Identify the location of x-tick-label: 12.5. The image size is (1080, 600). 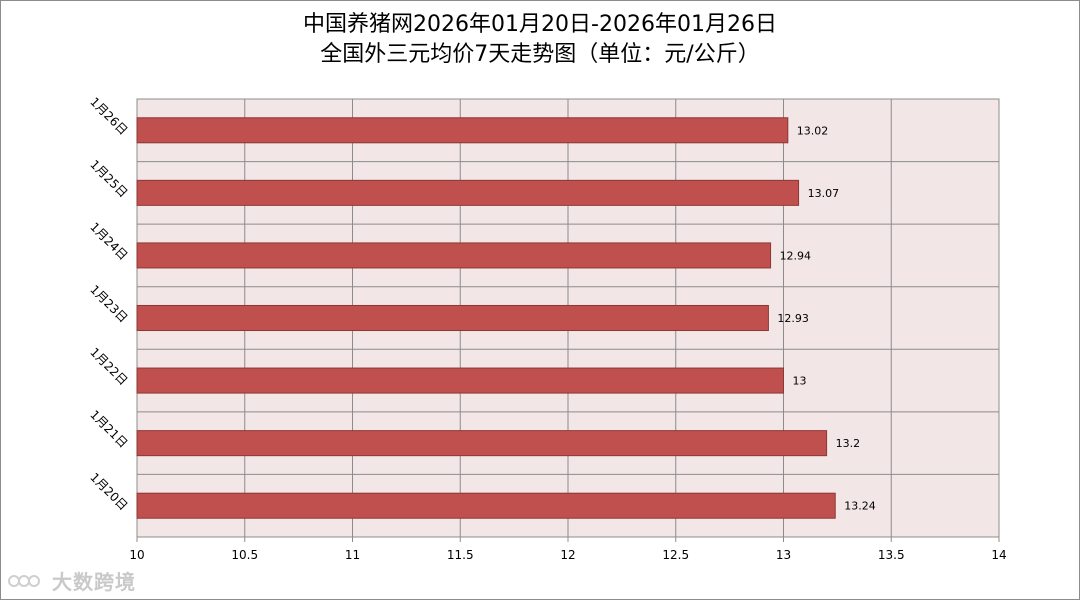
(675, 555).